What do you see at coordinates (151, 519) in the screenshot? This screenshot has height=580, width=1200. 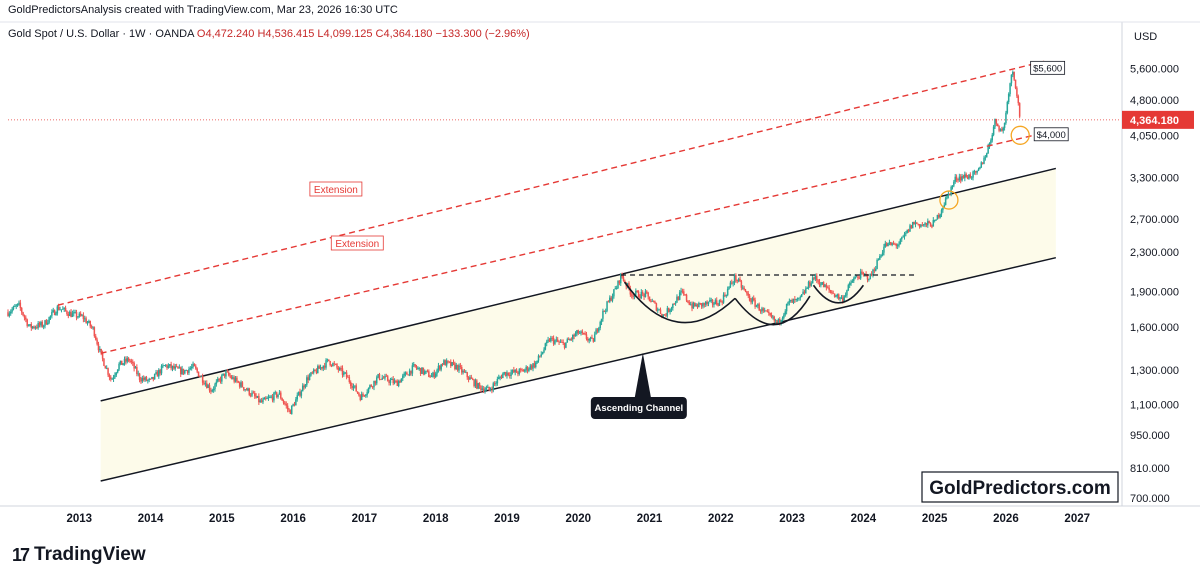 I see `time-tick-label: 2014` at bounding box center [151, 519].